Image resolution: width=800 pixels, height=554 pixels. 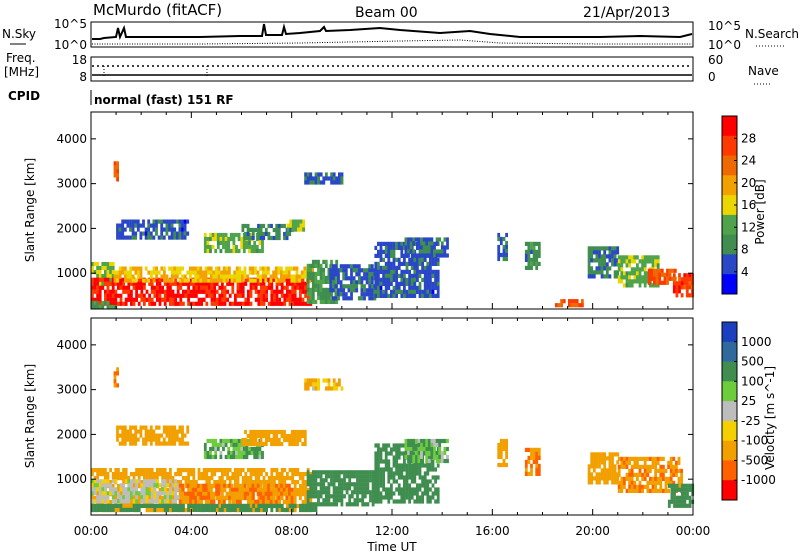 I want to click on noise-left-label: N.Sky, so click(x=19, y=34).